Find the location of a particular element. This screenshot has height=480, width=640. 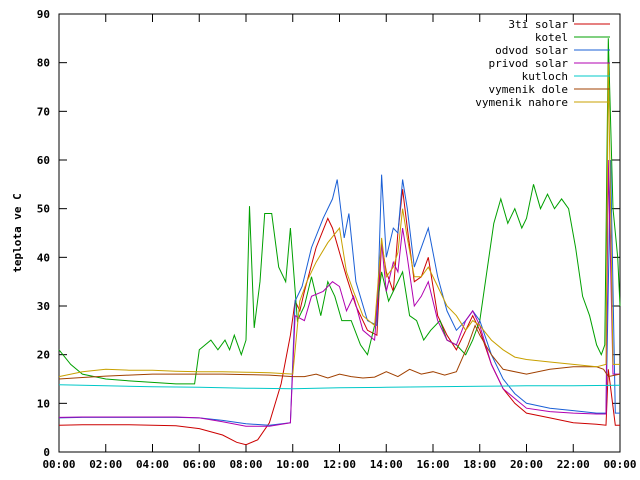

y-tick-label: 90 is located at coordinates (43, 14).